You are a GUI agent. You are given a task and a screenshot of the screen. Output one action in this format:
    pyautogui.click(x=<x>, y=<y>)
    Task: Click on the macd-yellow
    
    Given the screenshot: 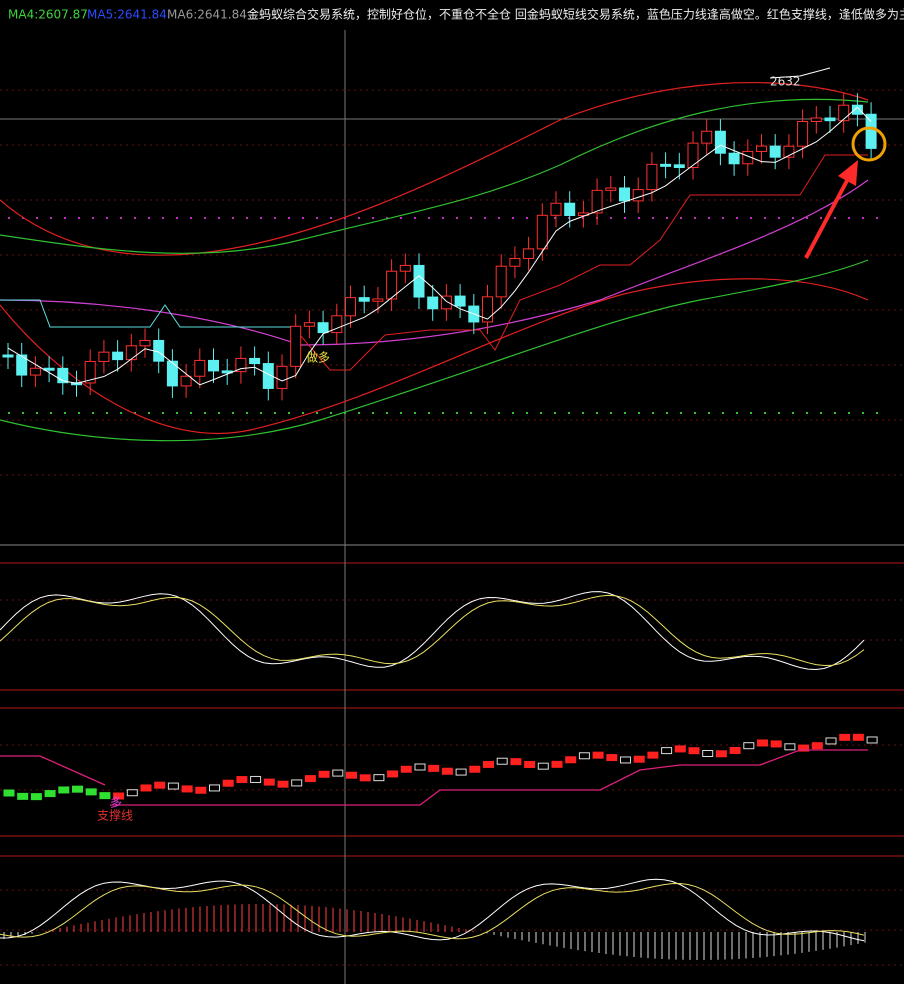 What is the action you would take?
    pyautogui.click(x=432, y=911)
    